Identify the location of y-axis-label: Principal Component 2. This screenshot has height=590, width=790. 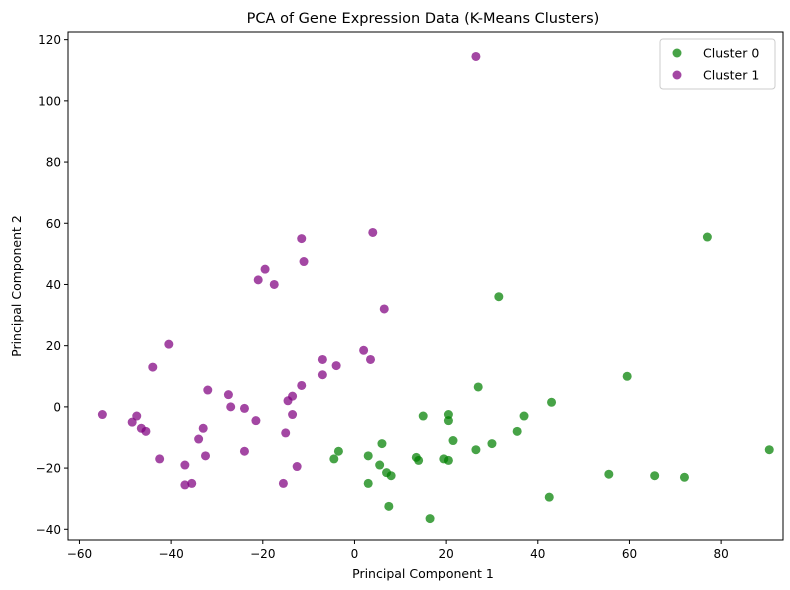
(16, 286).